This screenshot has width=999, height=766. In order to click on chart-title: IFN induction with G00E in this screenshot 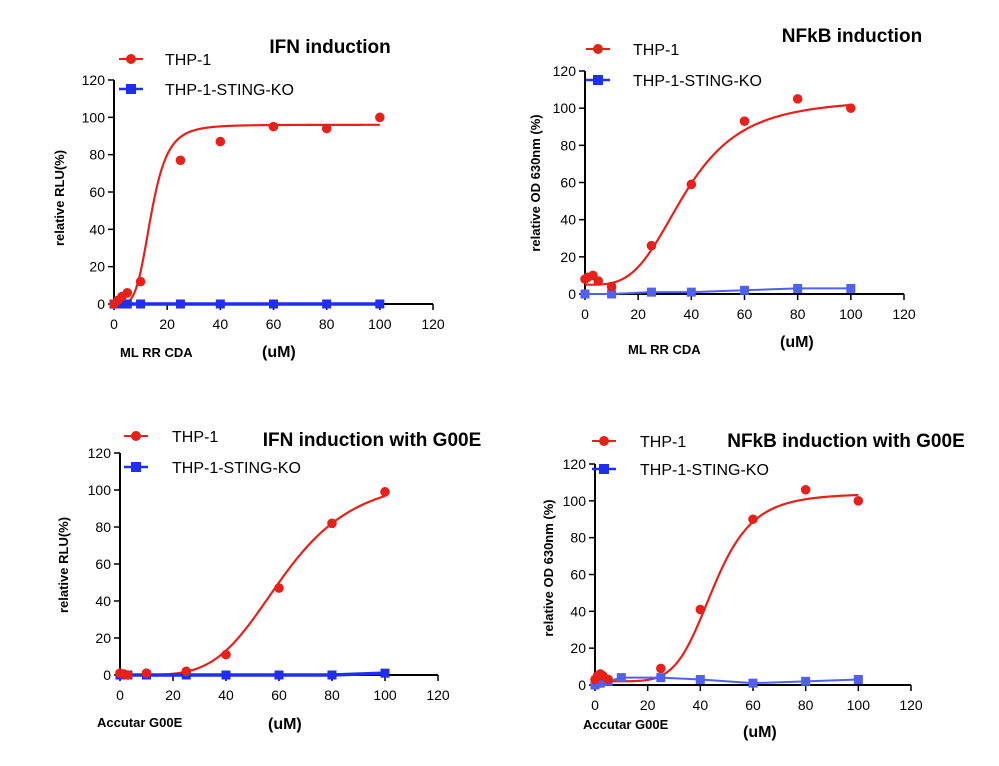, I will do `click(372, 440)`.